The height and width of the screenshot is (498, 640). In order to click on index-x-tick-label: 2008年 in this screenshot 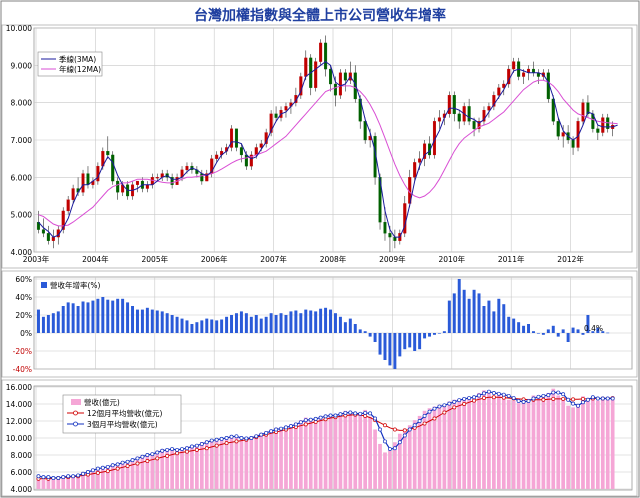, I will do `click(333, 259)`.